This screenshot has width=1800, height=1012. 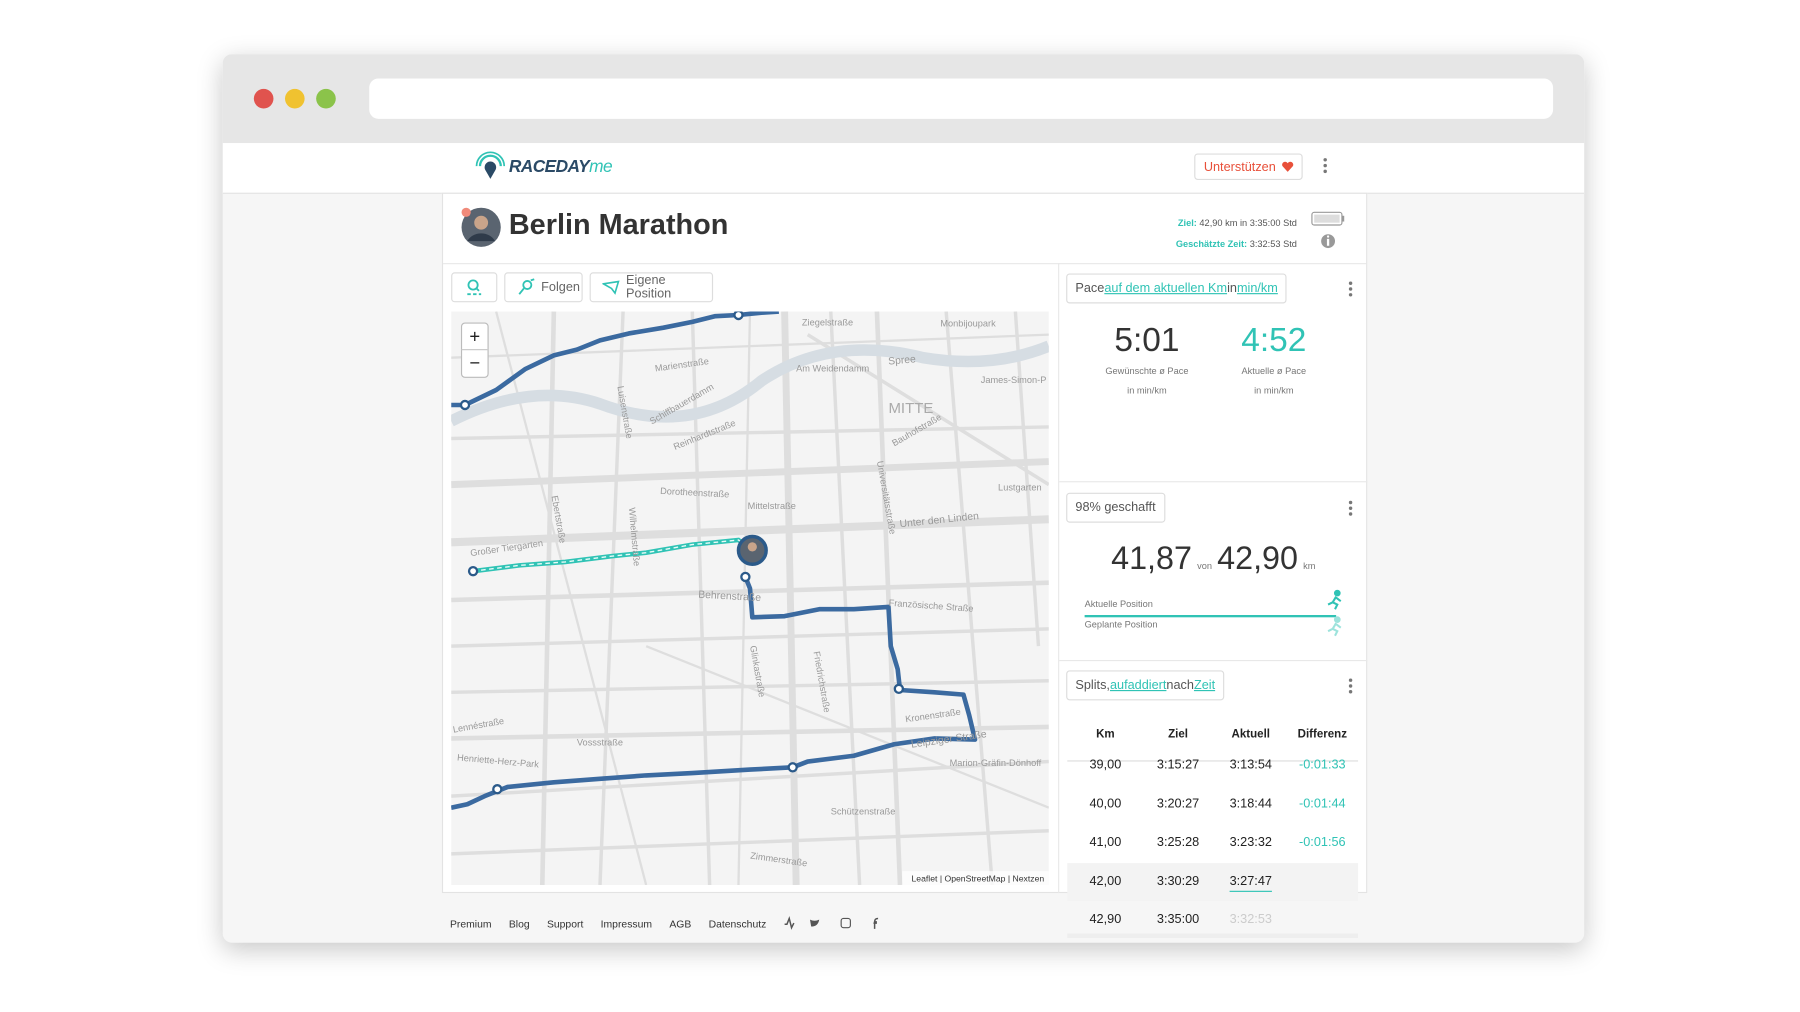 What do you see at coordinates (326, 98) in the screenshot?
I see `maximize-dot` at bounding box center [326, 98].